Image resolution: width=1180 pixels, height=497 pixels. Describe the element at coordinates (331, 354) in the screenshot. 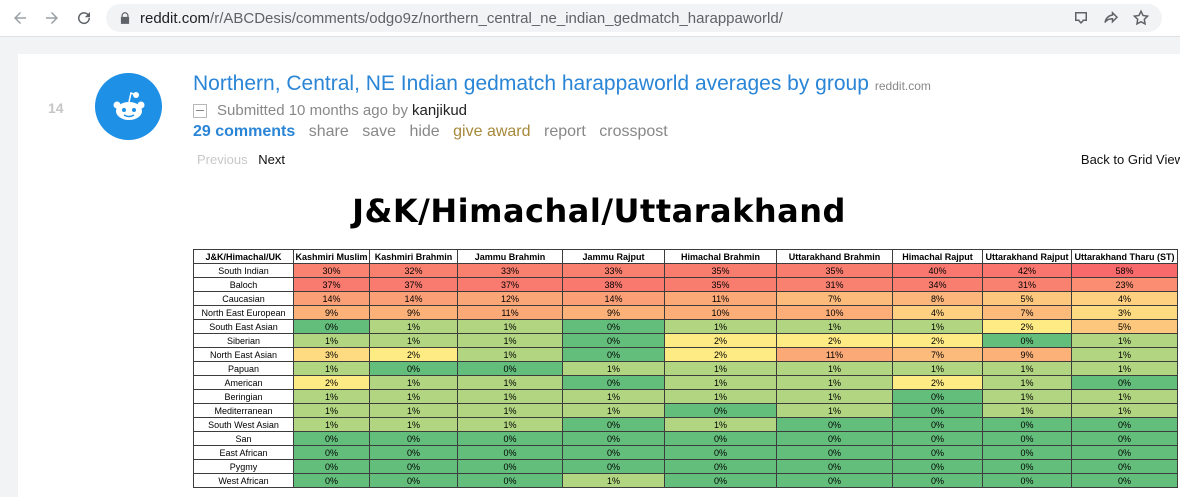

I see `table-cell: 3%` at that location.